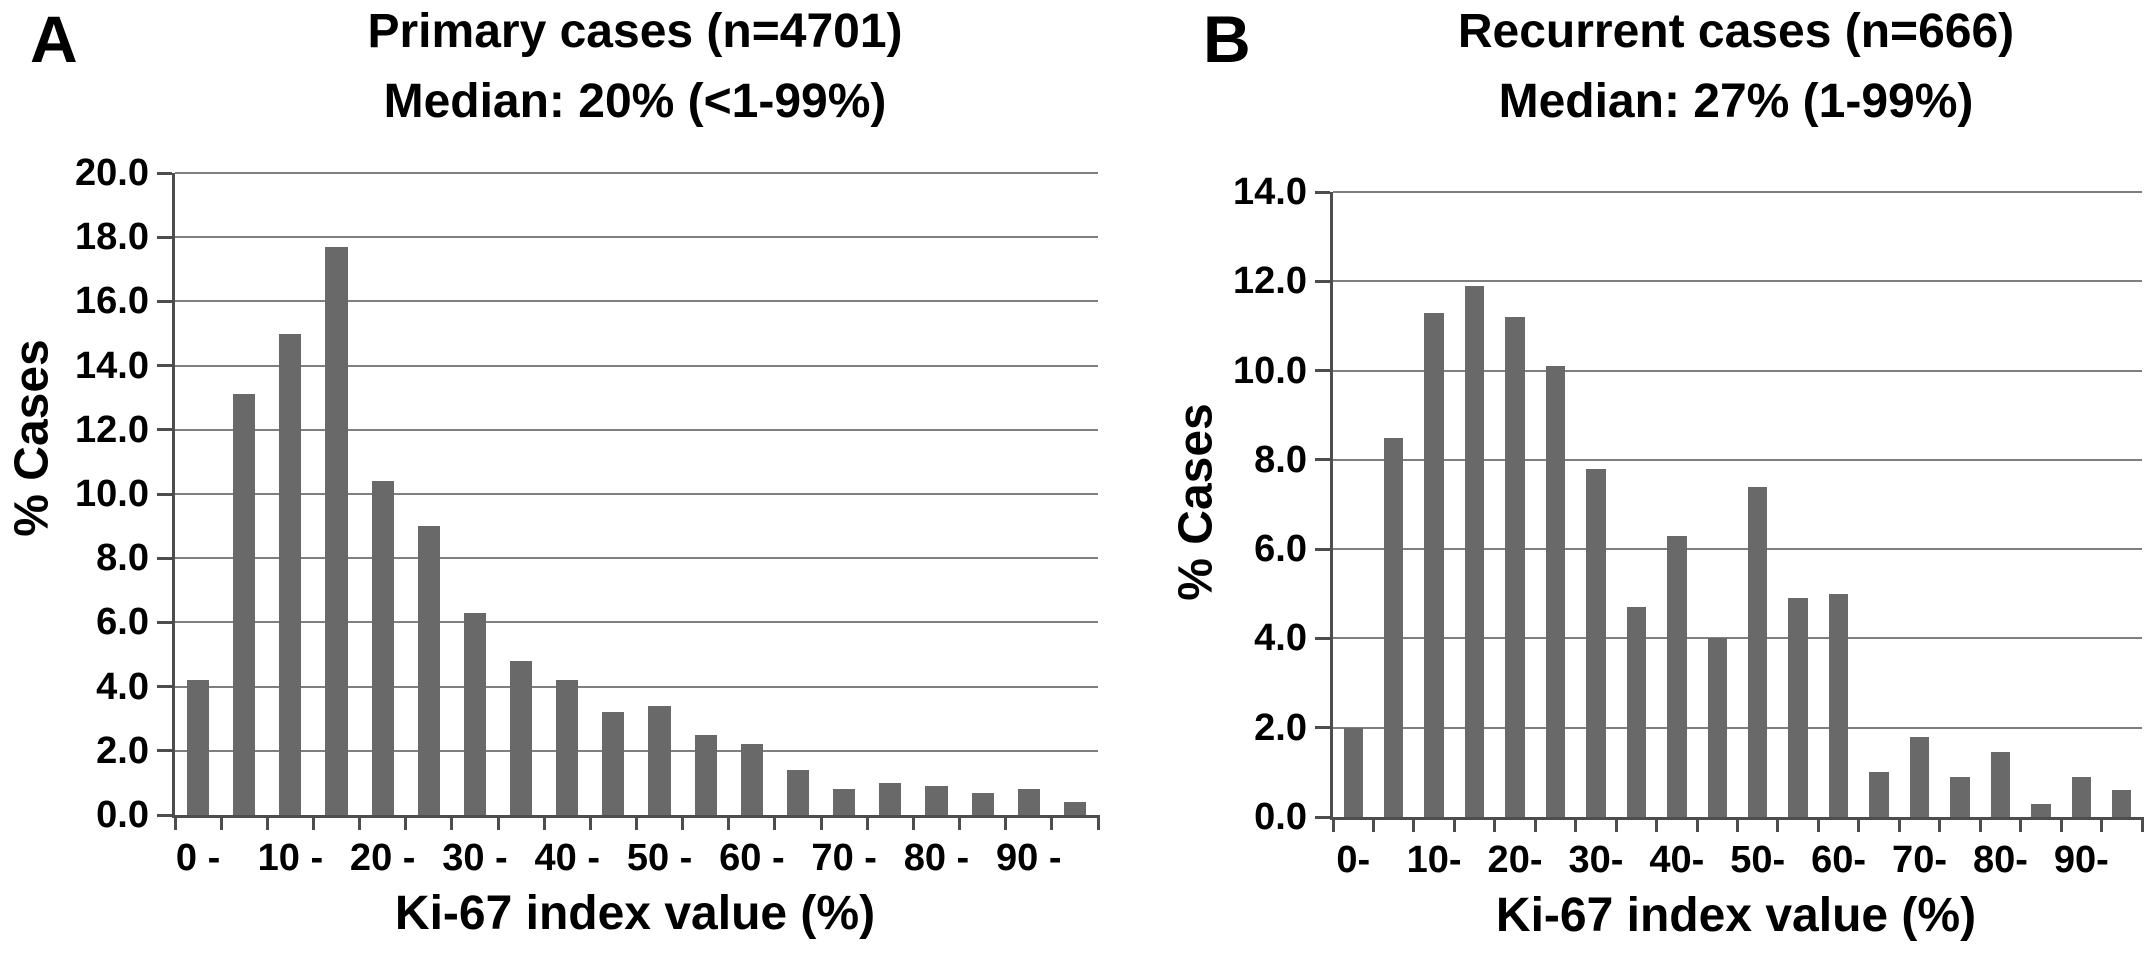  Describe the element at coordinates (112, 237) in the screenshot. I see `y-axis-tick-label: 18.0` at that location.